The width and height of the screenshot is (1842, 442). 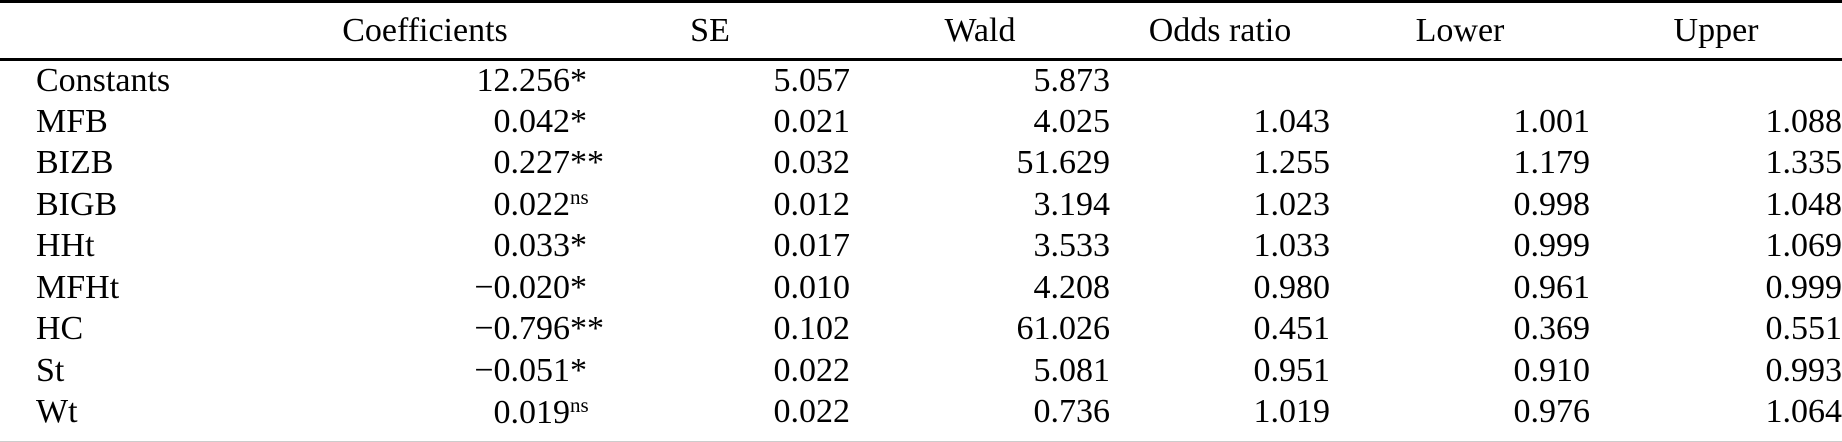 What do you see at coordinates (1072, 370) in the screenshot?
I see `cell-wald: 5.081` at bounding box center [1072, 370].